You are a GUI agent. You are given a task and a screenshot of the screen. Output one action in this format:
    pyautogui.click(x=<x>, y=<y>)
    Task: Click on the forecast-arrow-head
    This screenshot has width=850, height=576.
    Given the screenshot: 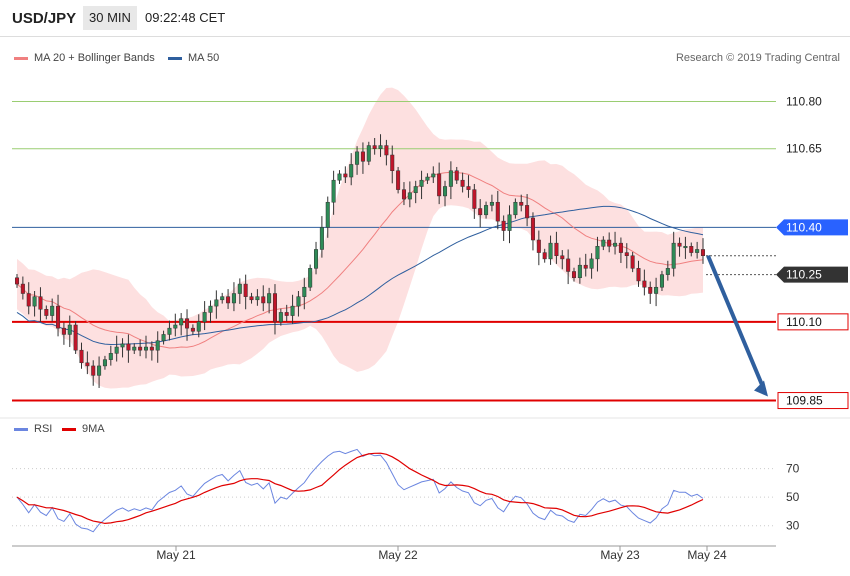 What is the action you would take?
    pyautogui.click(x=761, y=388)
    